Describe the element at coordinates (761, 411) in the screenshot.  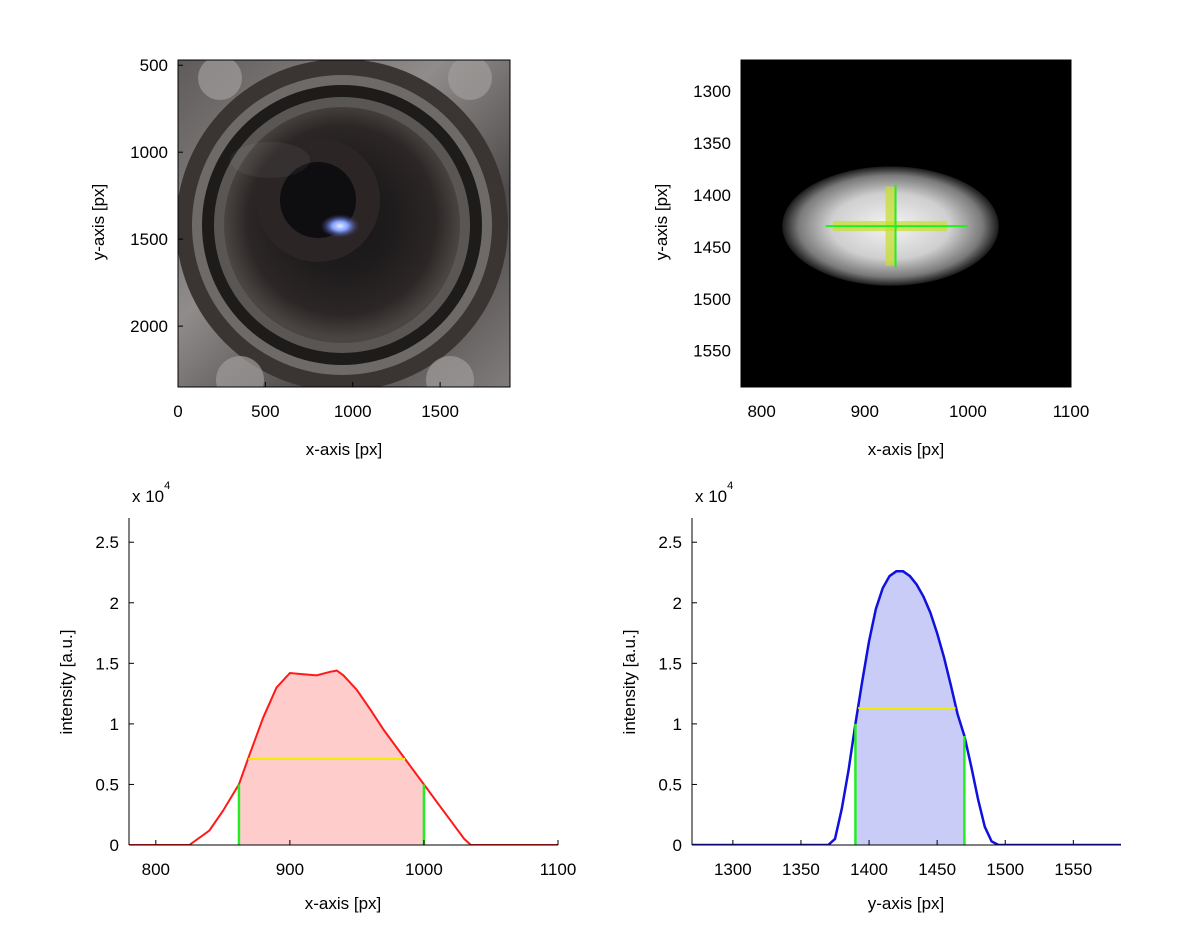
I see `spot-image-xtick-label: 800` at that location.